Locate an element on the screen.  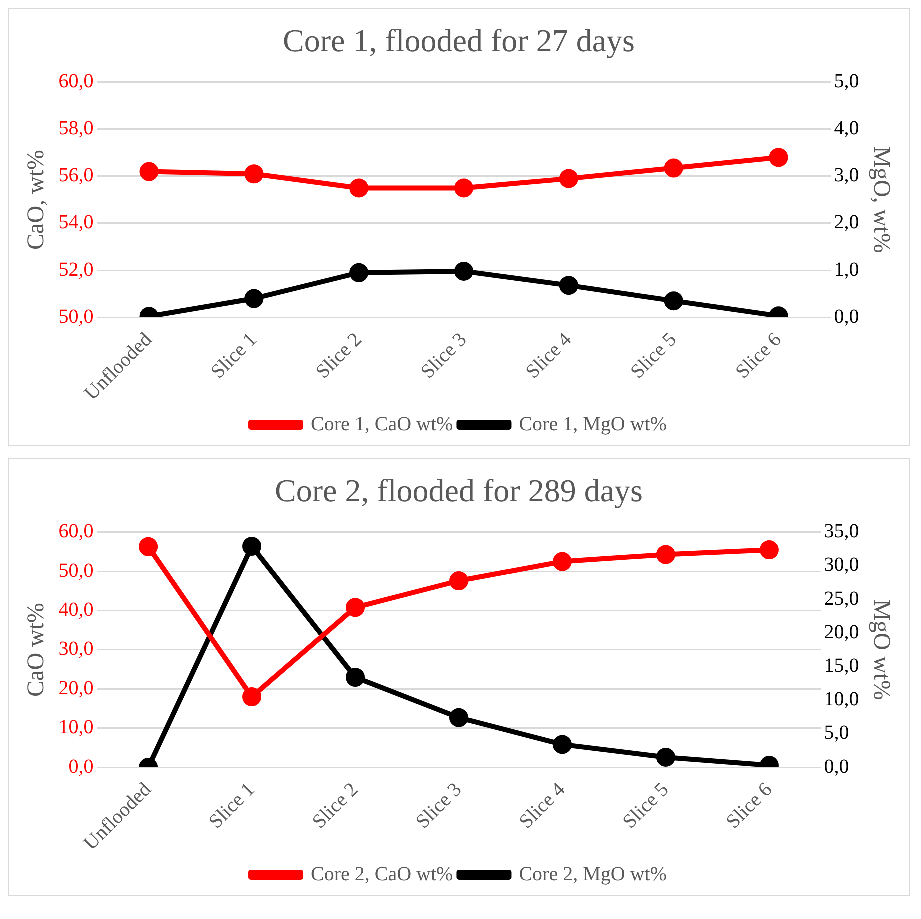
y2-tick-label: 20,0 is located at coordinates (842, 632).